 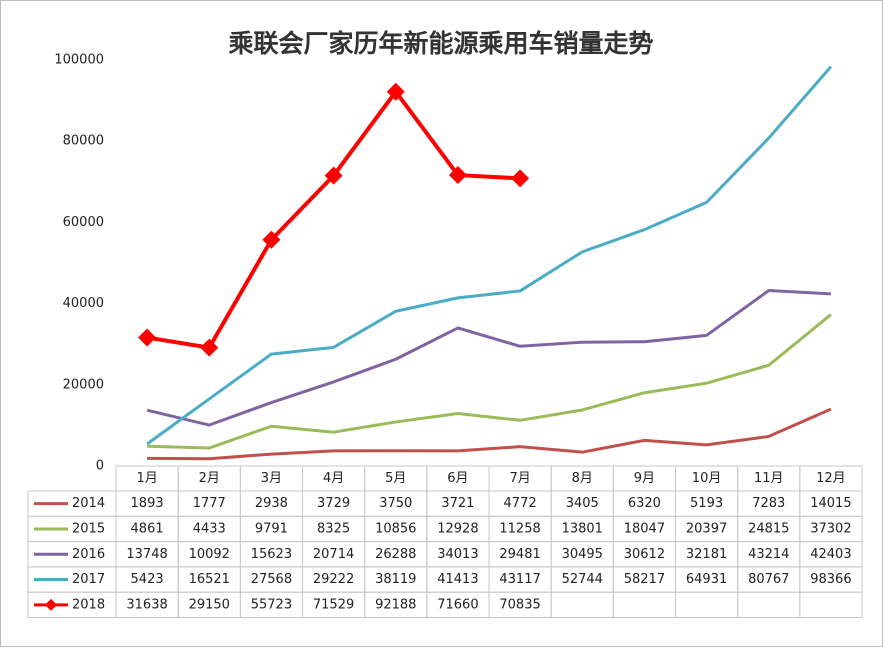 What do you see at coordinates (209, 554) in the screenshot?
I see `table-value: 10092` at bounding box center [209, 554].